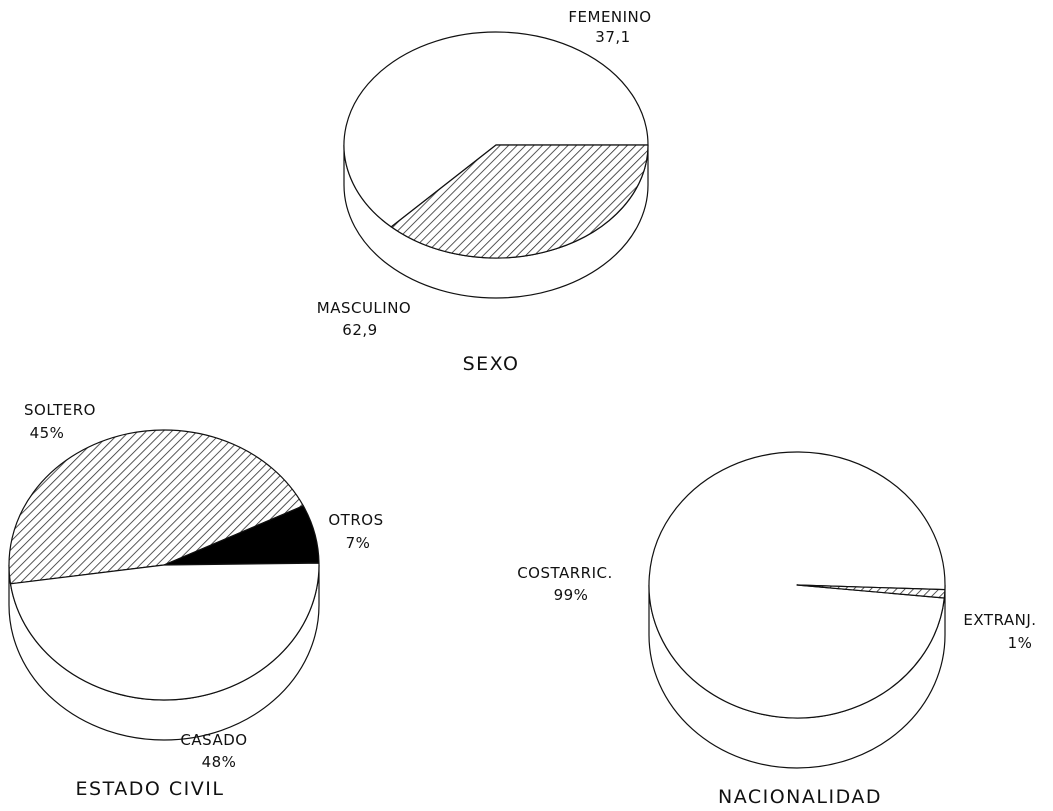 This screenshot has width=1053, height=811. I want to click on slice-label-soltero: SOLTERO, so click(60, 410).